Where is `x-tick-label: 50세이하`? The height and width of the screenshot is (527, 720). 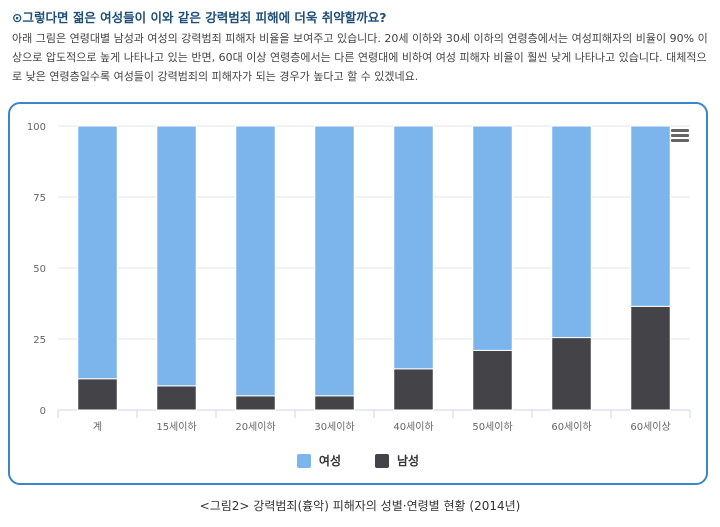 x-tick-label: 50세이하 is located at coordinates (492, 426).